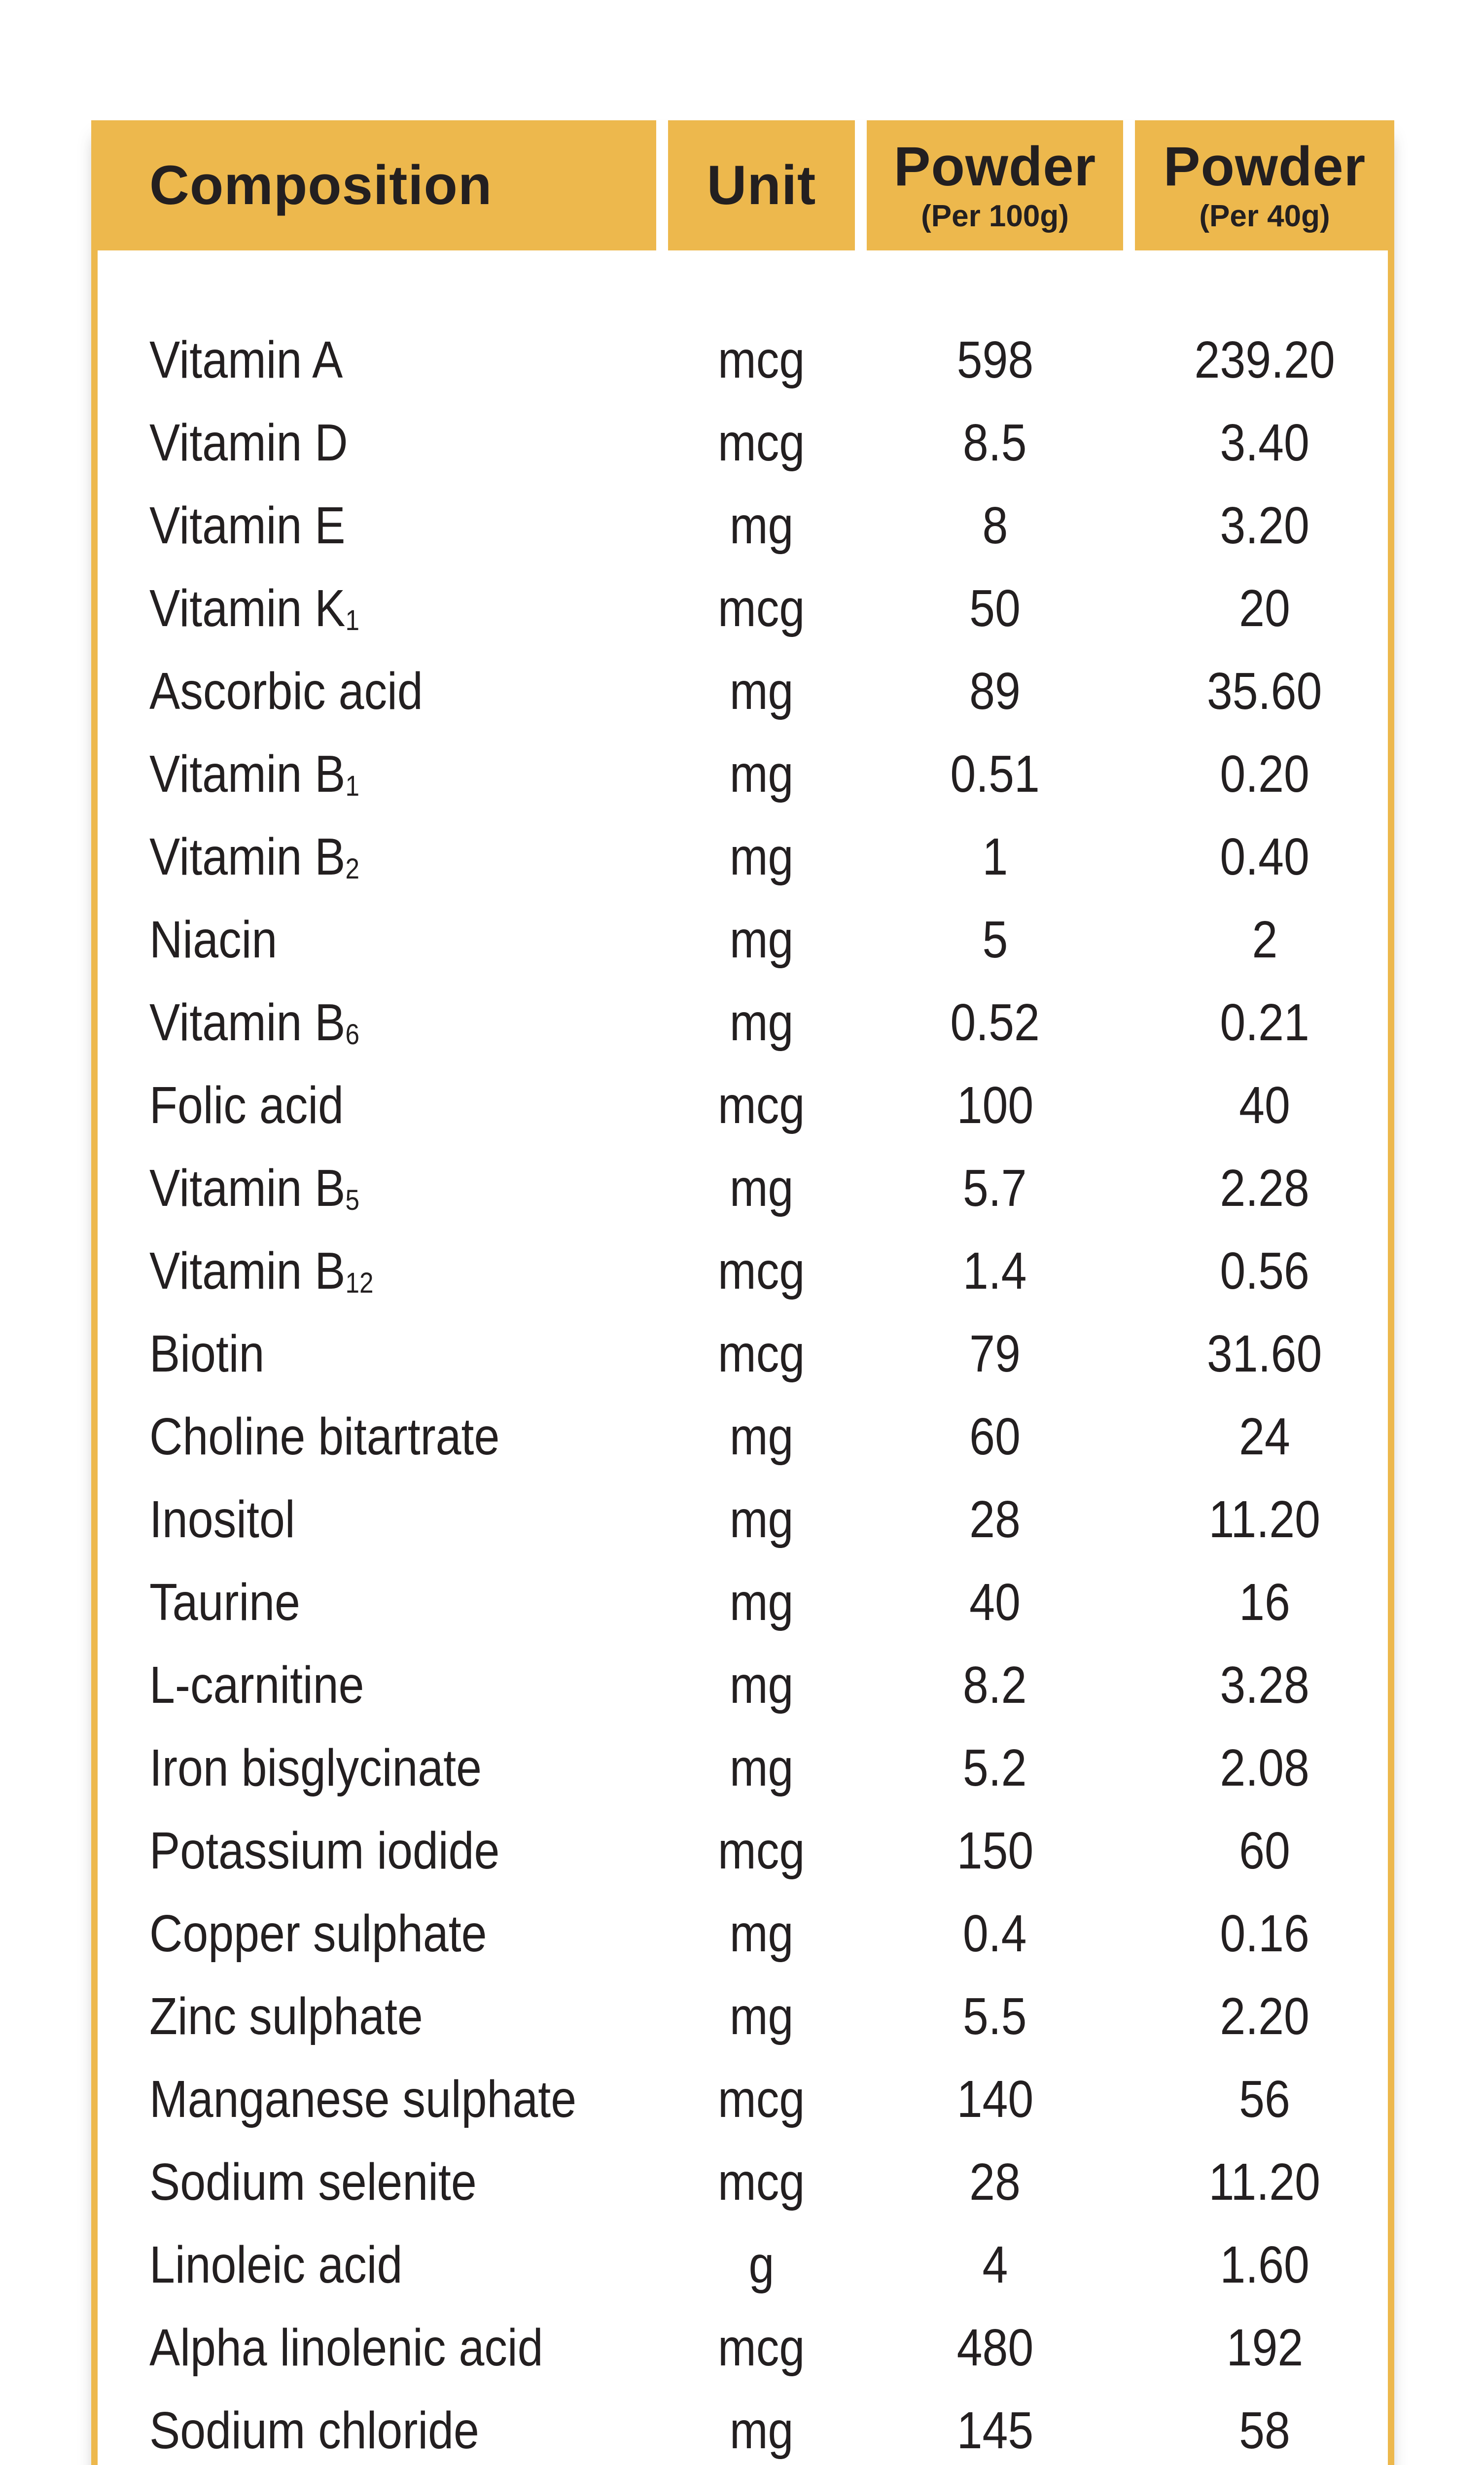 This screenshot has width=1484, height=2465. Describe the element at coordinates (1264, 1105) in the screenshot. I see `per-40g-value: 40` at that location.